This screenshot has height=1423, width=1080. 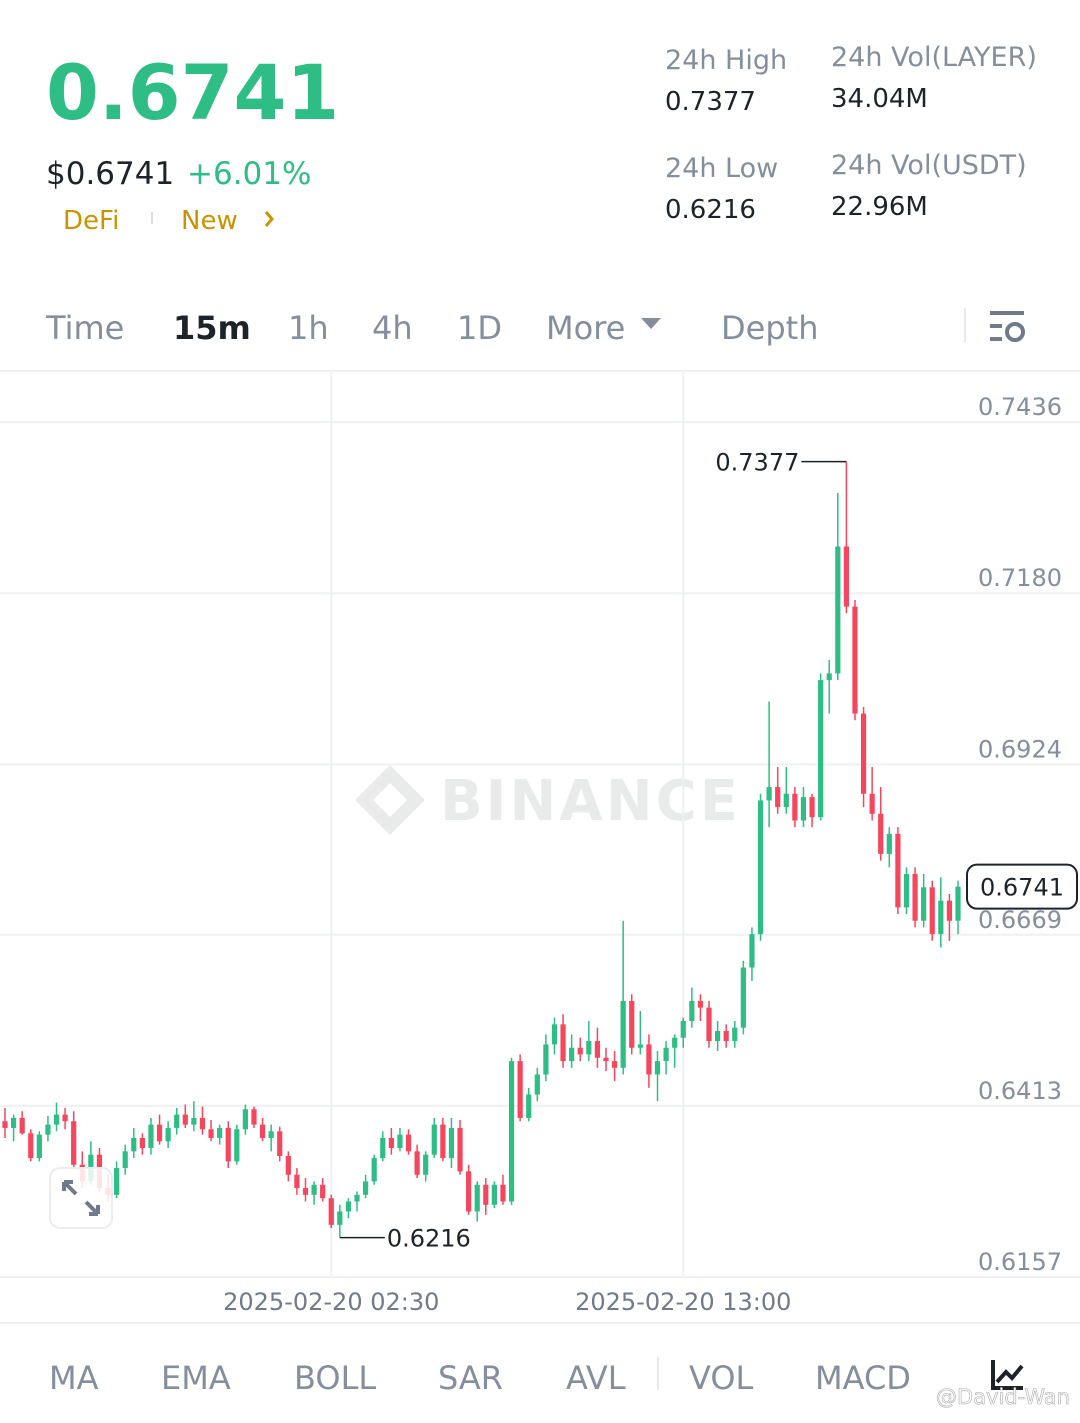 What do you see at coordinates (308, 328) in the screenshot?
I see `tab: 1h` at bounding box center [308, 328].